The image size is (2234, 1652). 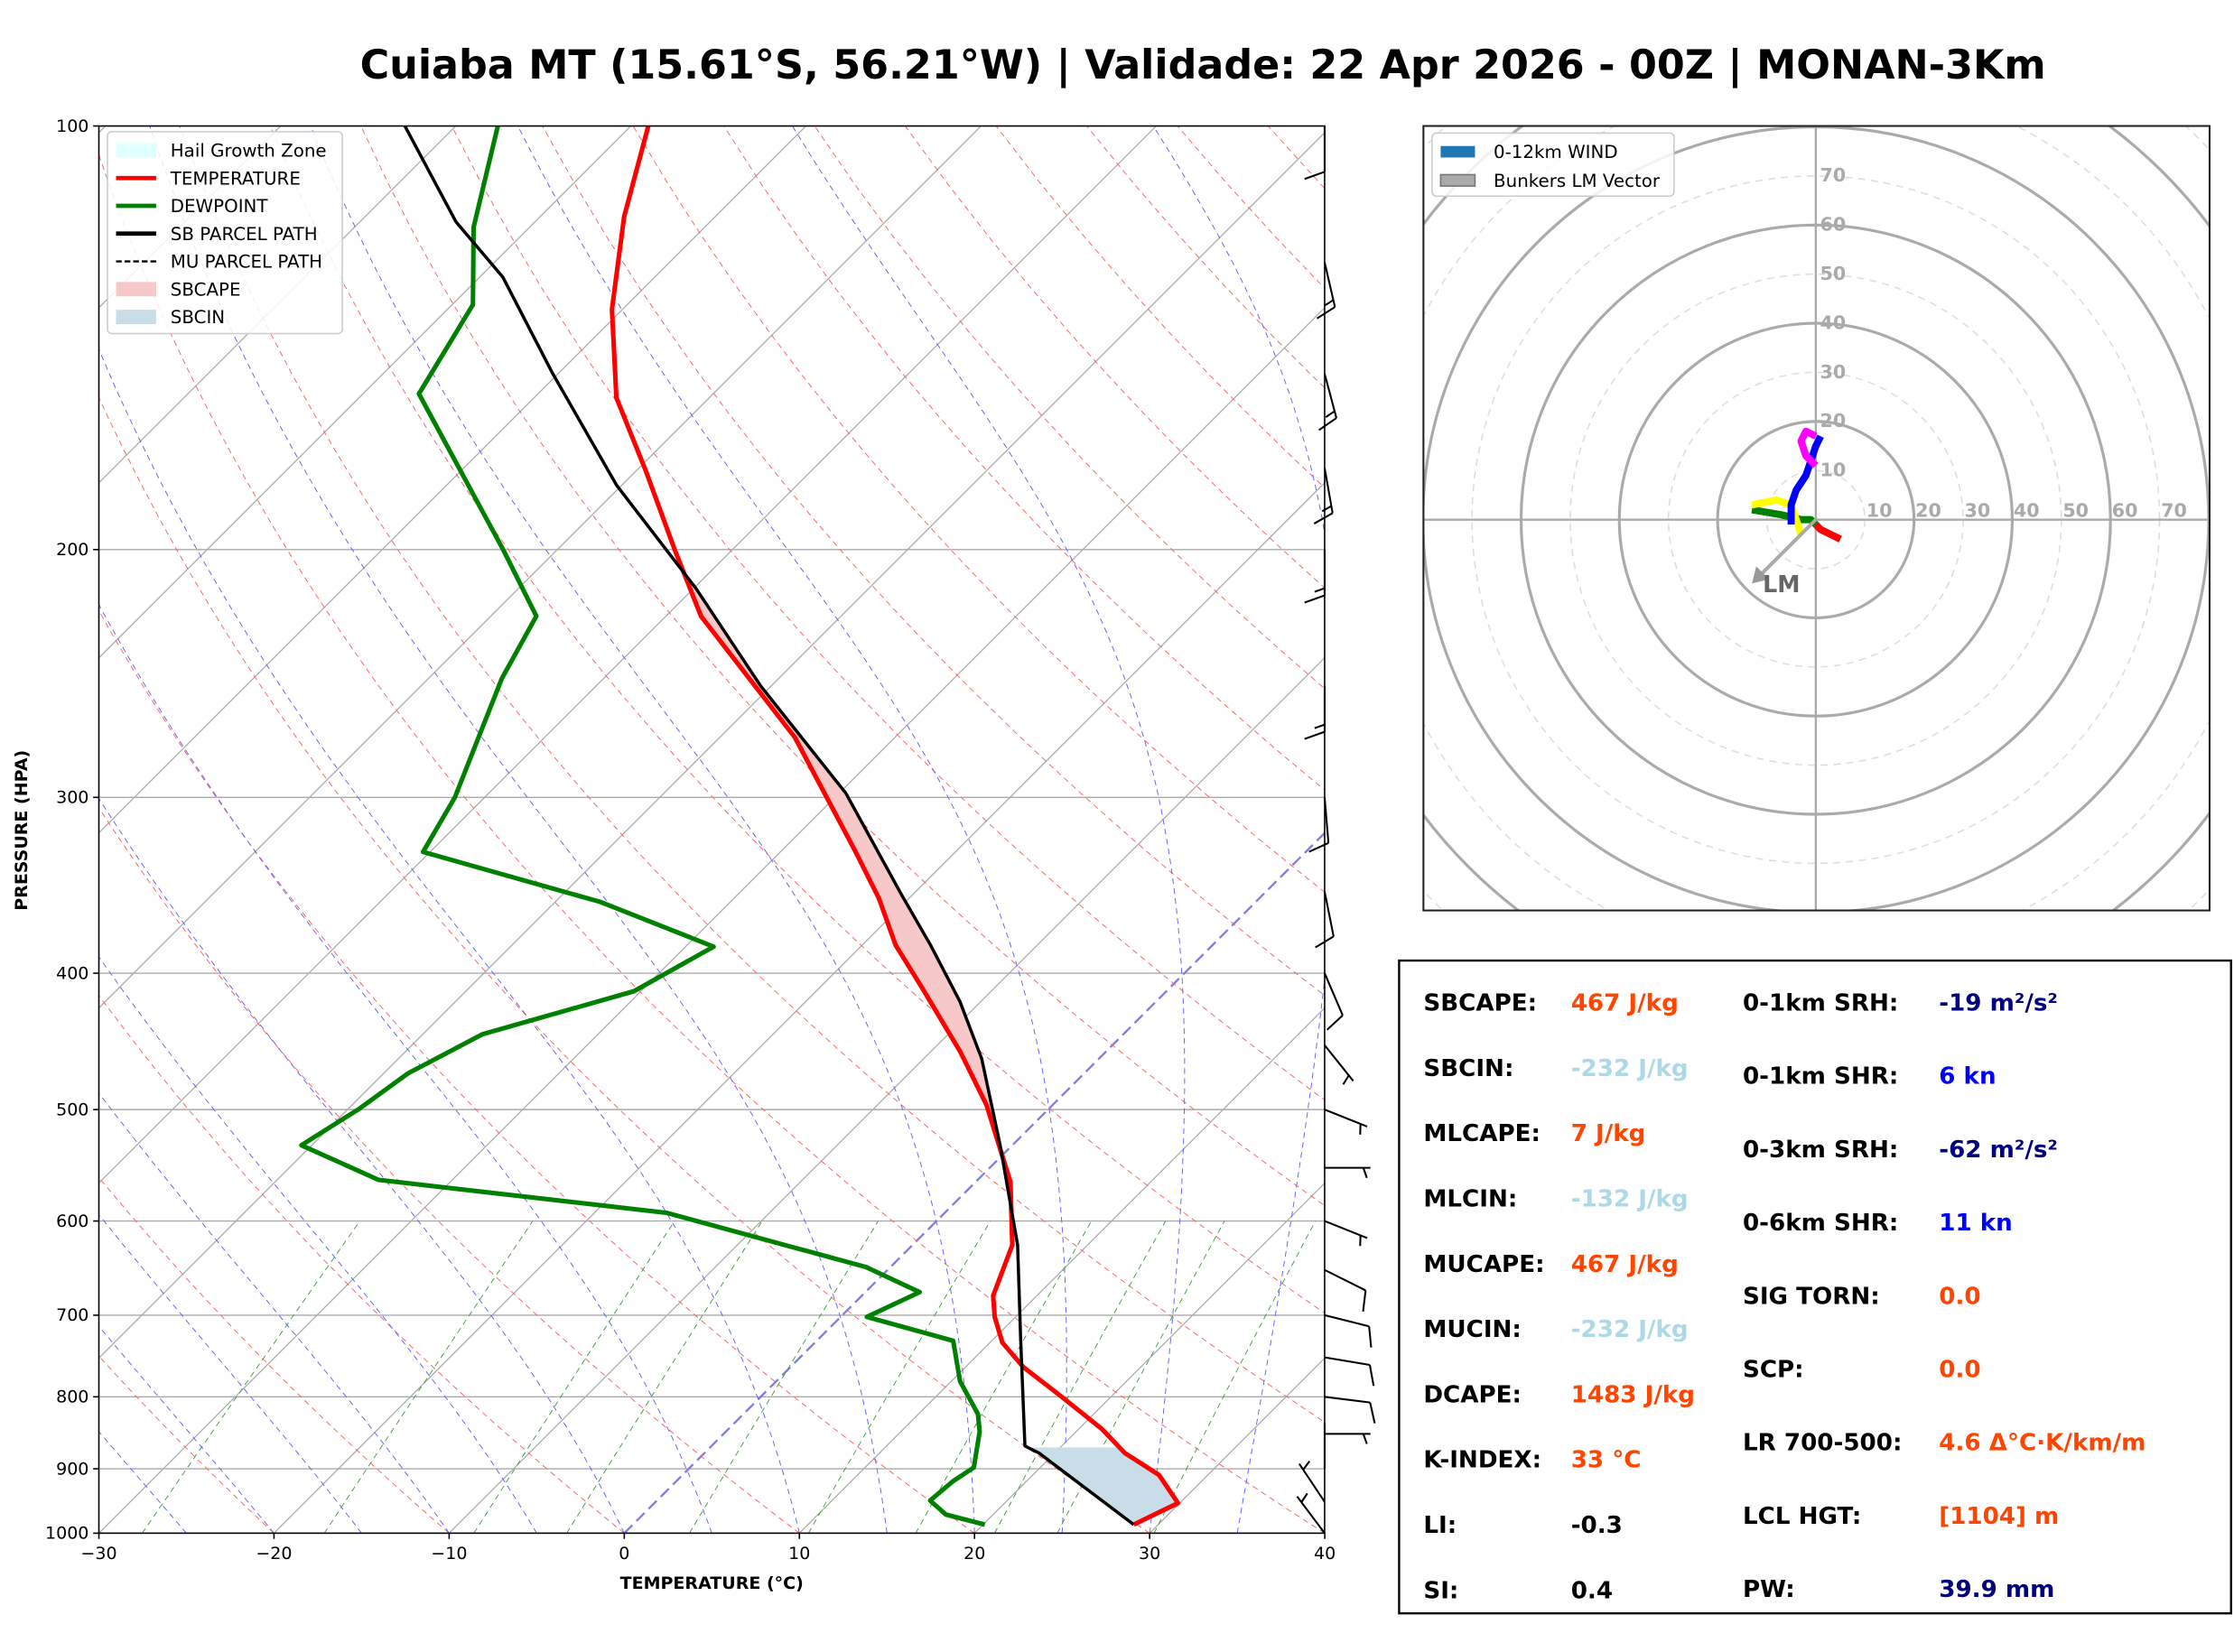 What do you see at coordinates (1968, 1077) in the screenshot?
I see `stat-value: 6 kn` at bounding box center [1968, 1077].